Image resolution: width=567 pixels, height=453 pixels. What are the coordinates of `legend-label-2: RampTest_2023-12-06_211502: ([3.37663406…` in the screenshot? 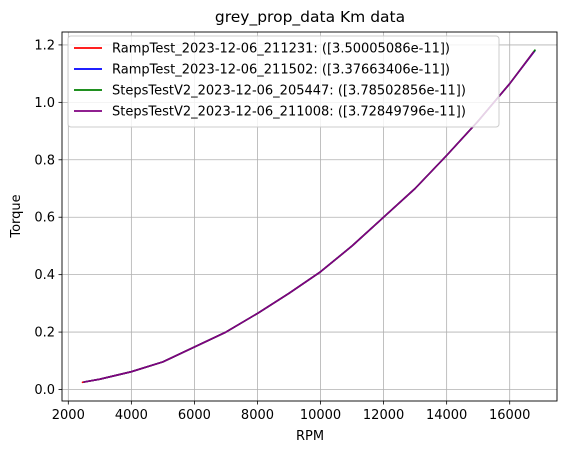 It's located at (281, 70).